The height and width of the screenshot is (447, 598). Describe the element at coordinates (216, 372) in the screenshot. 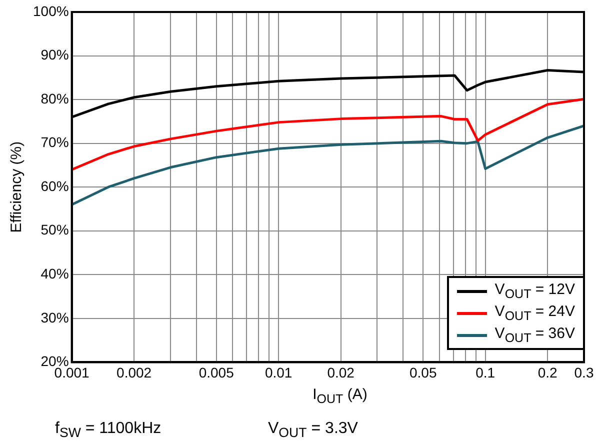

I see `x-tick-label: 0.005` at that location.